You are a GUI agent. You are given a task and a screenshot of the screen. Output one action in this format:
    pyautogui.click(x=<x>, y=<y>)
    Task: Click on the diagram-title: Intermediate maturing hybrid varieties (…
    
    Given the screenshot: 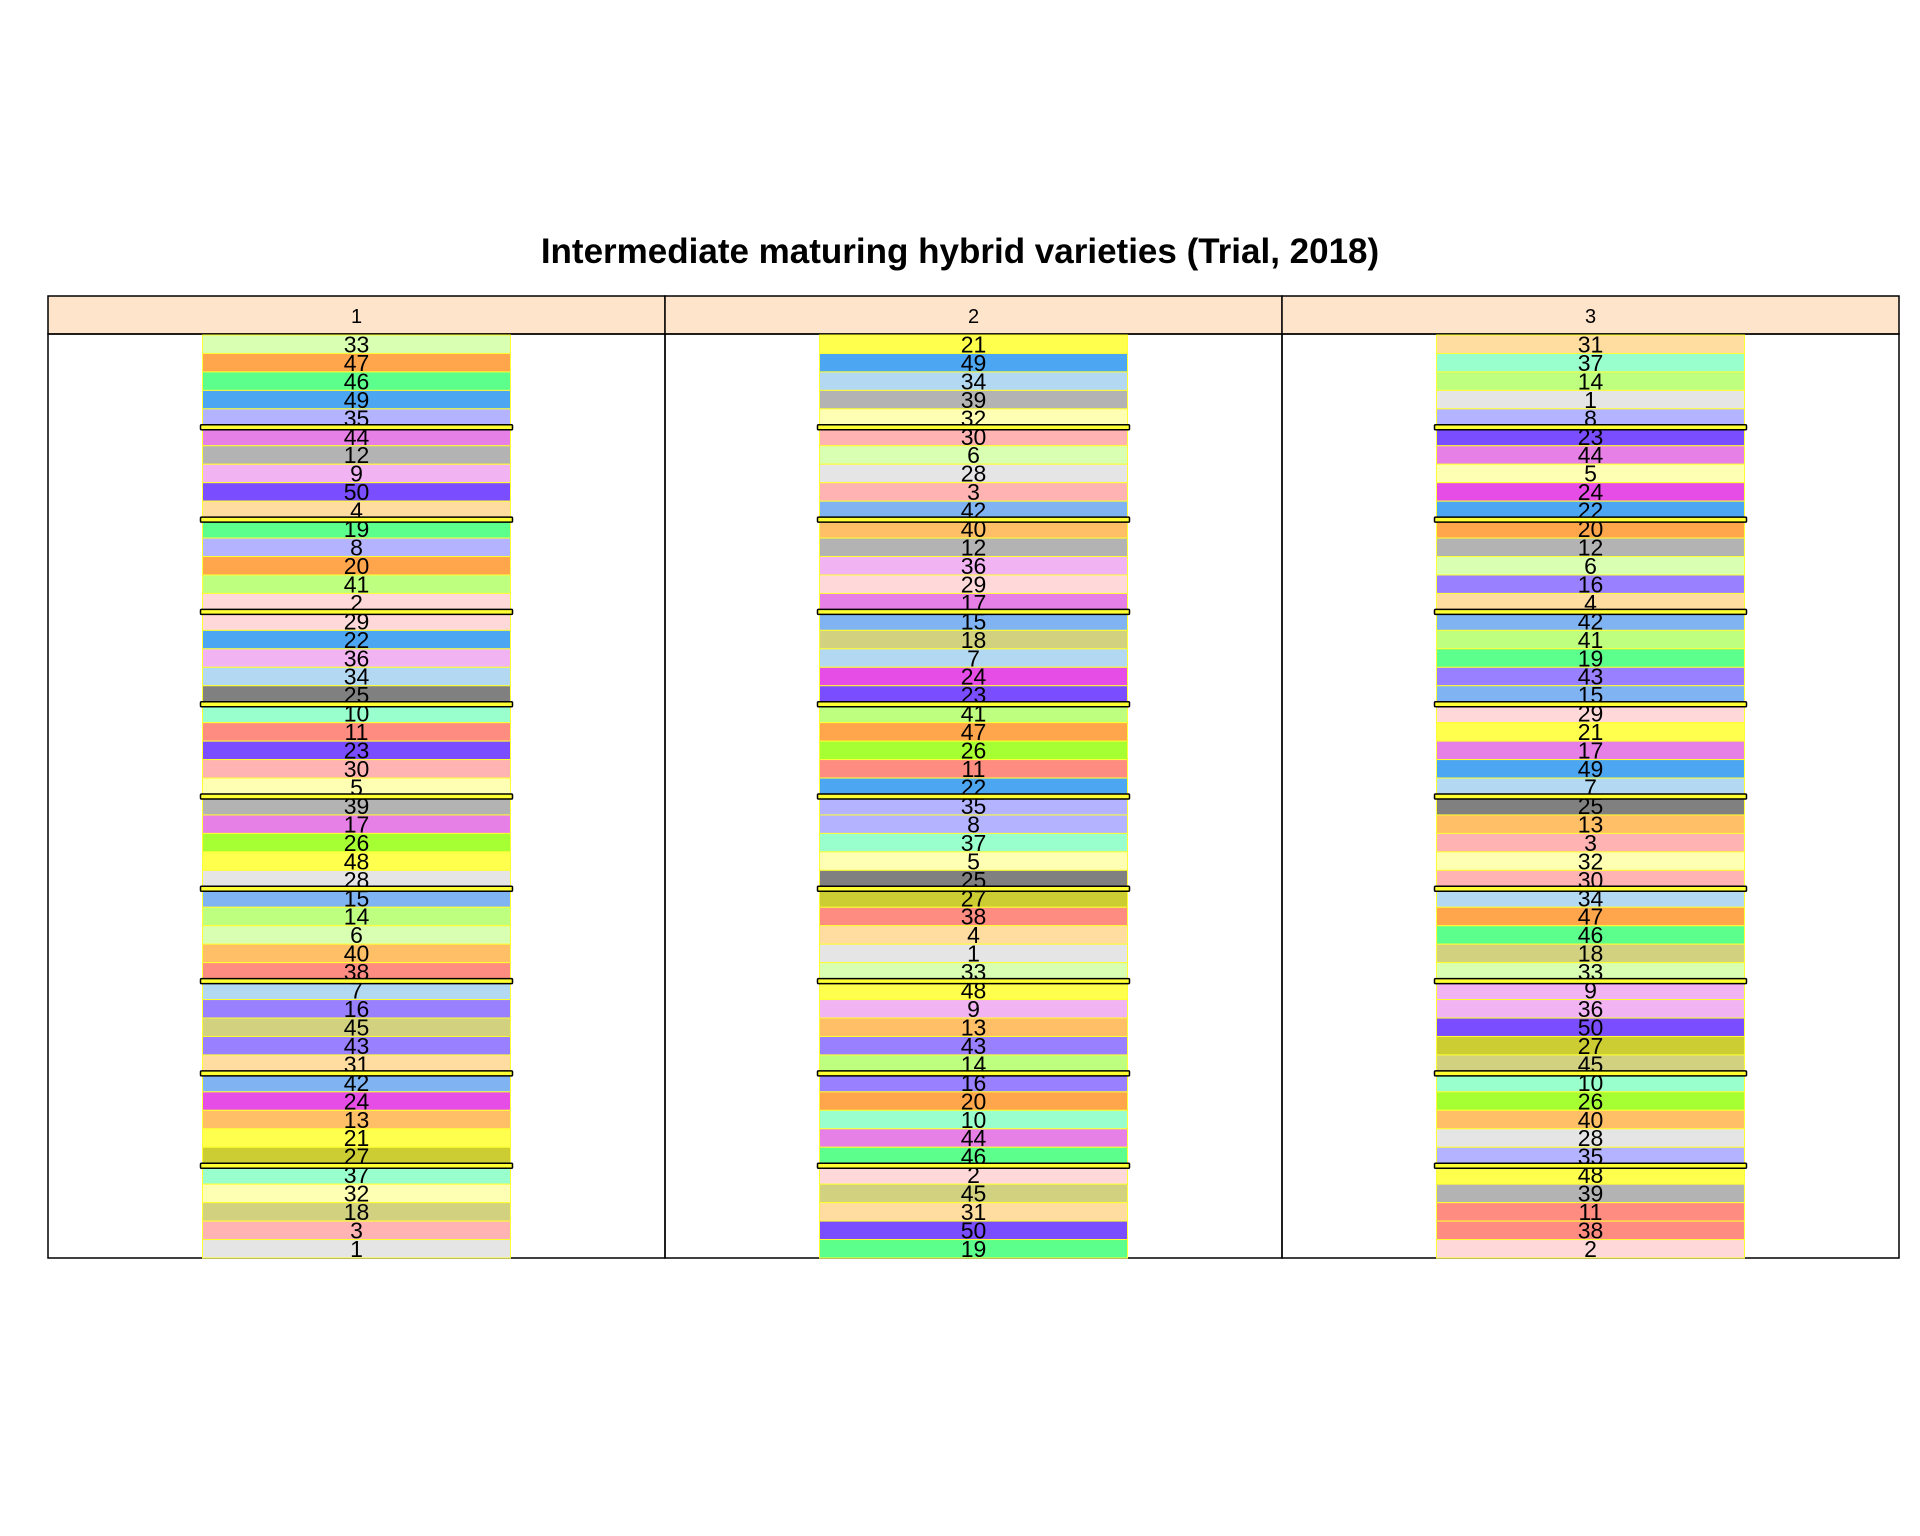 What is the action you would take?
    pyautogui.click(x=960, y=251)
    